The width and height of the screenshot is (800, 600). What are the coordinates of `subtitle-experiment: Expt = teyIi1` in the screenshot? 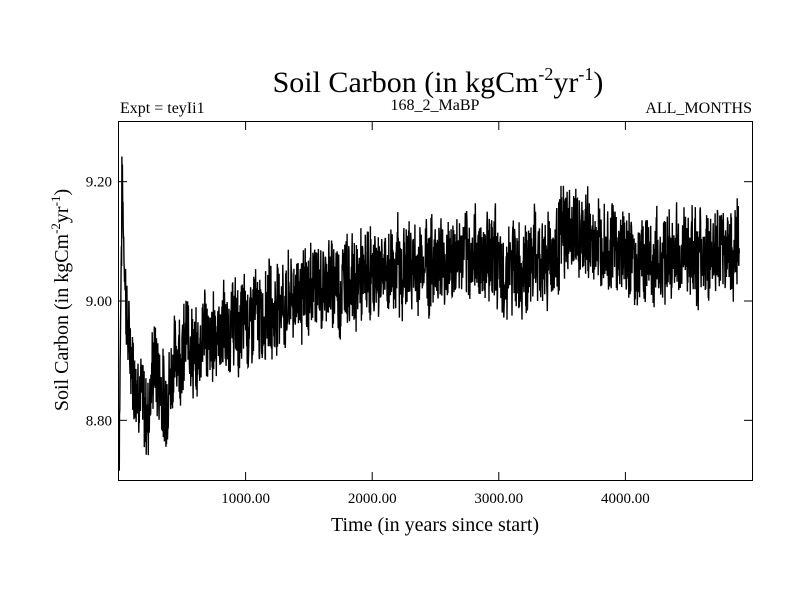 It's located at (162, 108).